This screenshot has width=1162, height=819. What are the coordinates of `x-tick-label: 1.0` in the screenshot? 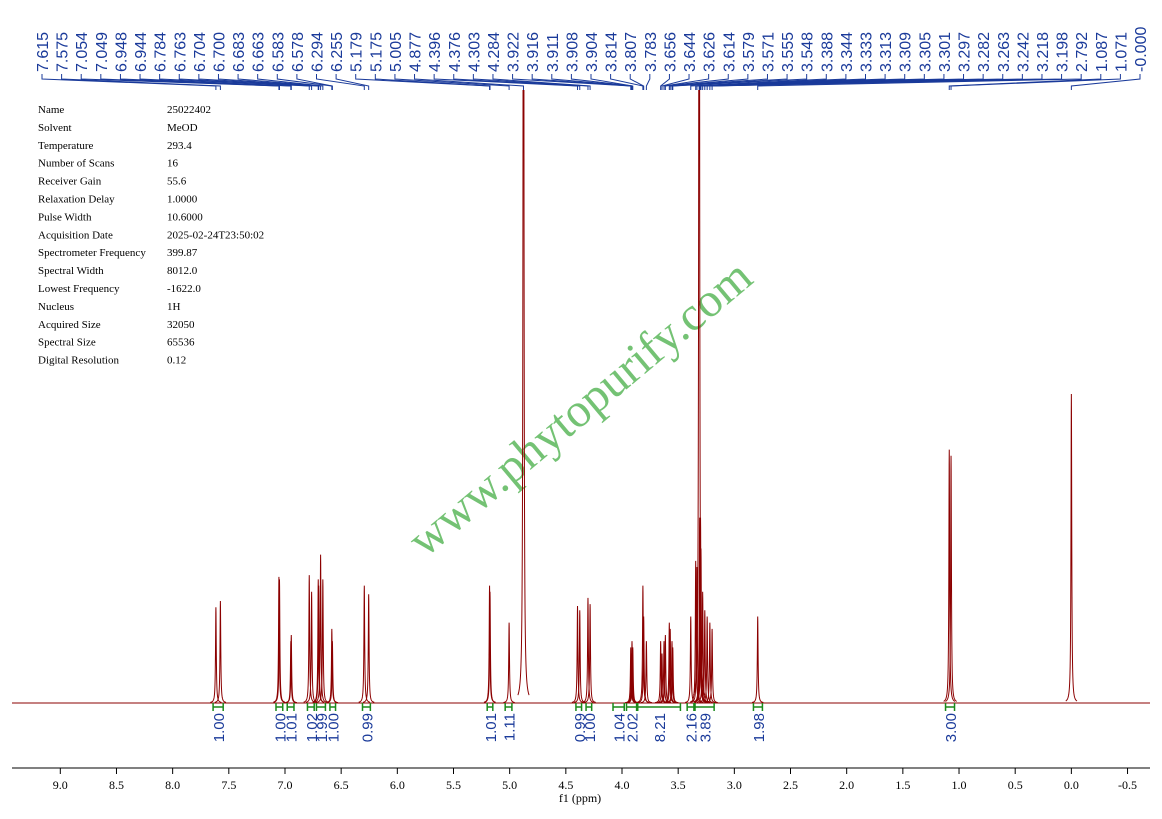 It's located at (959, 785).